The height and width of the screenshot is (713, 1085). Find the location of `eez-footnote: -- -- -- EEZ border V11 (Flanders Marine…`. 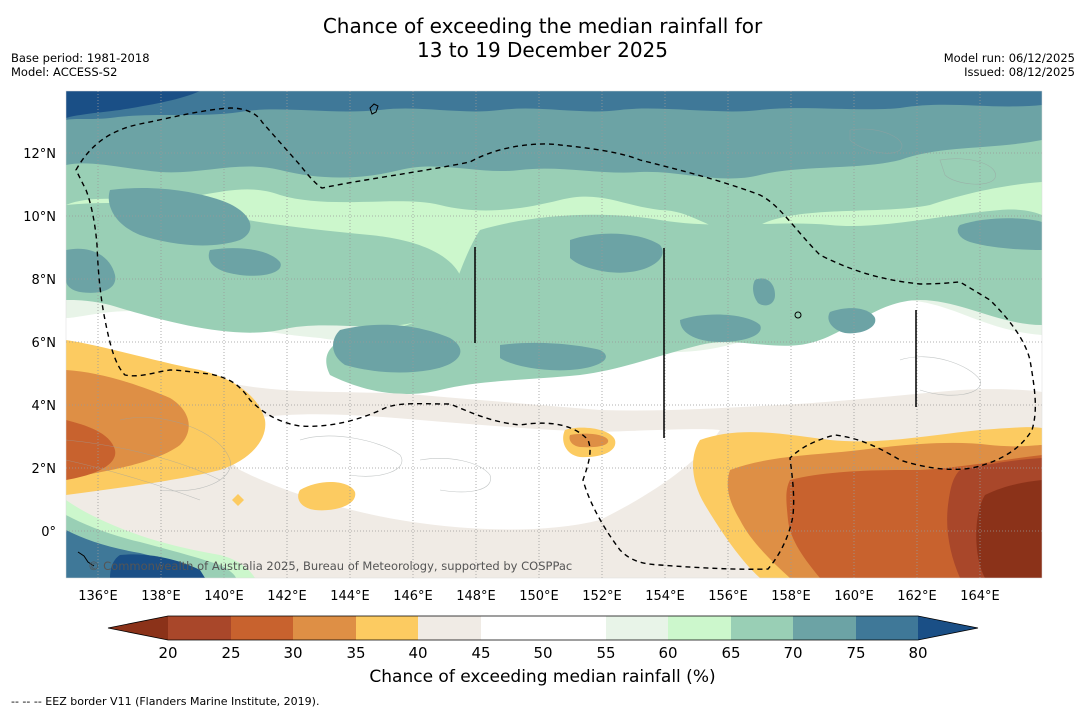

eez-footnote: -- -- -- EEZ border V11 (Flanders Marine… is located at coordinates (165, 701).